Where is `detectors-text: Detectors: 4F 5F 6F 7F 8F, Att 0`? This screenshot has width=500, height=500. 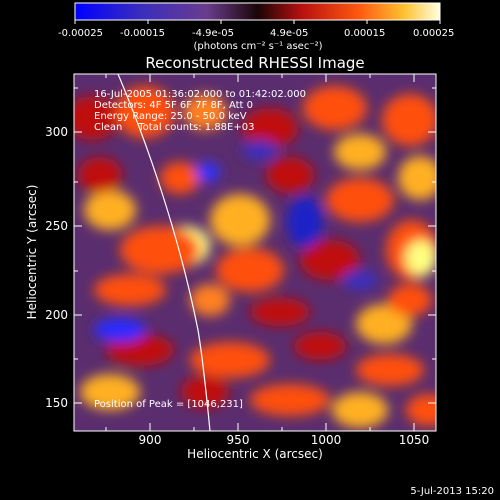 detectors-text: Detectors: 4F 5F 6F 7F 8F, Att 0 is located at coordinates (173, 105).